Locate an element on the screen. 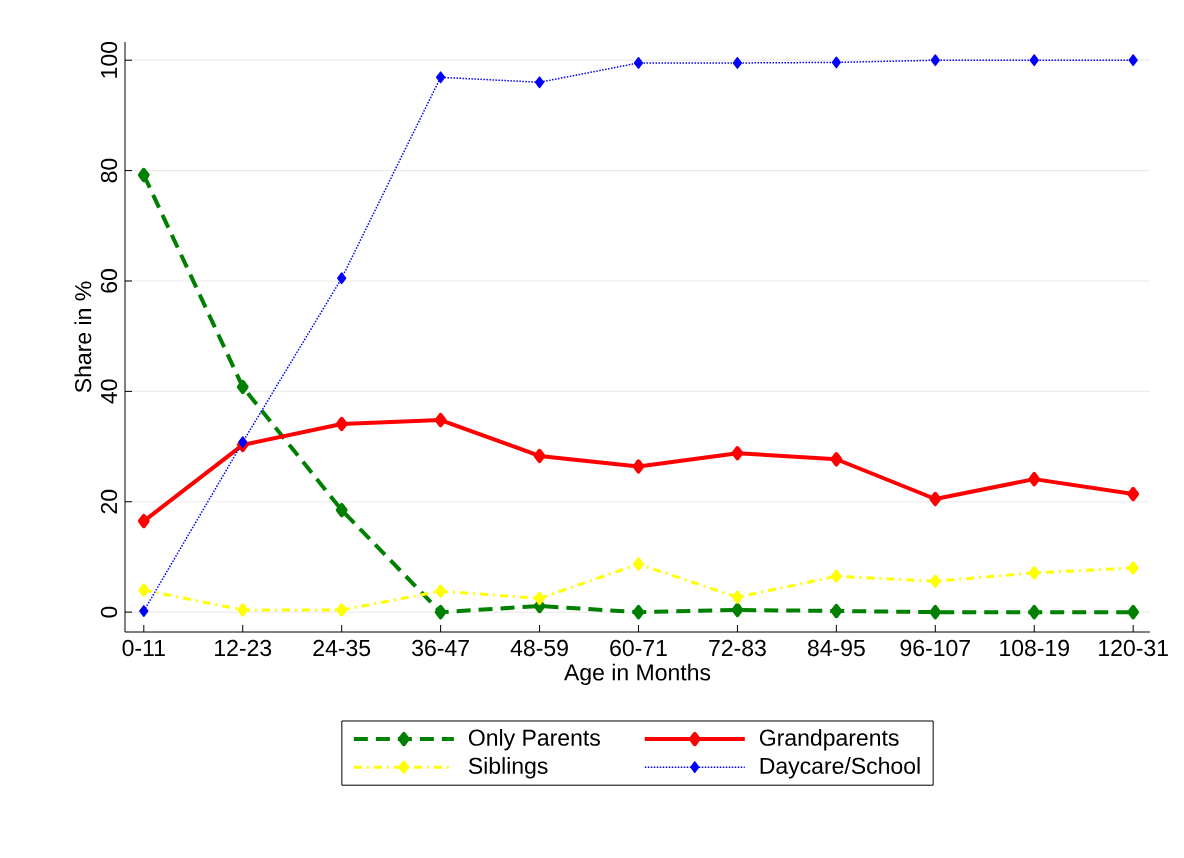 The width and height of the screenshot is (1184, 858). x-tick-label: 72-83 is located at coordinates (737, 648).